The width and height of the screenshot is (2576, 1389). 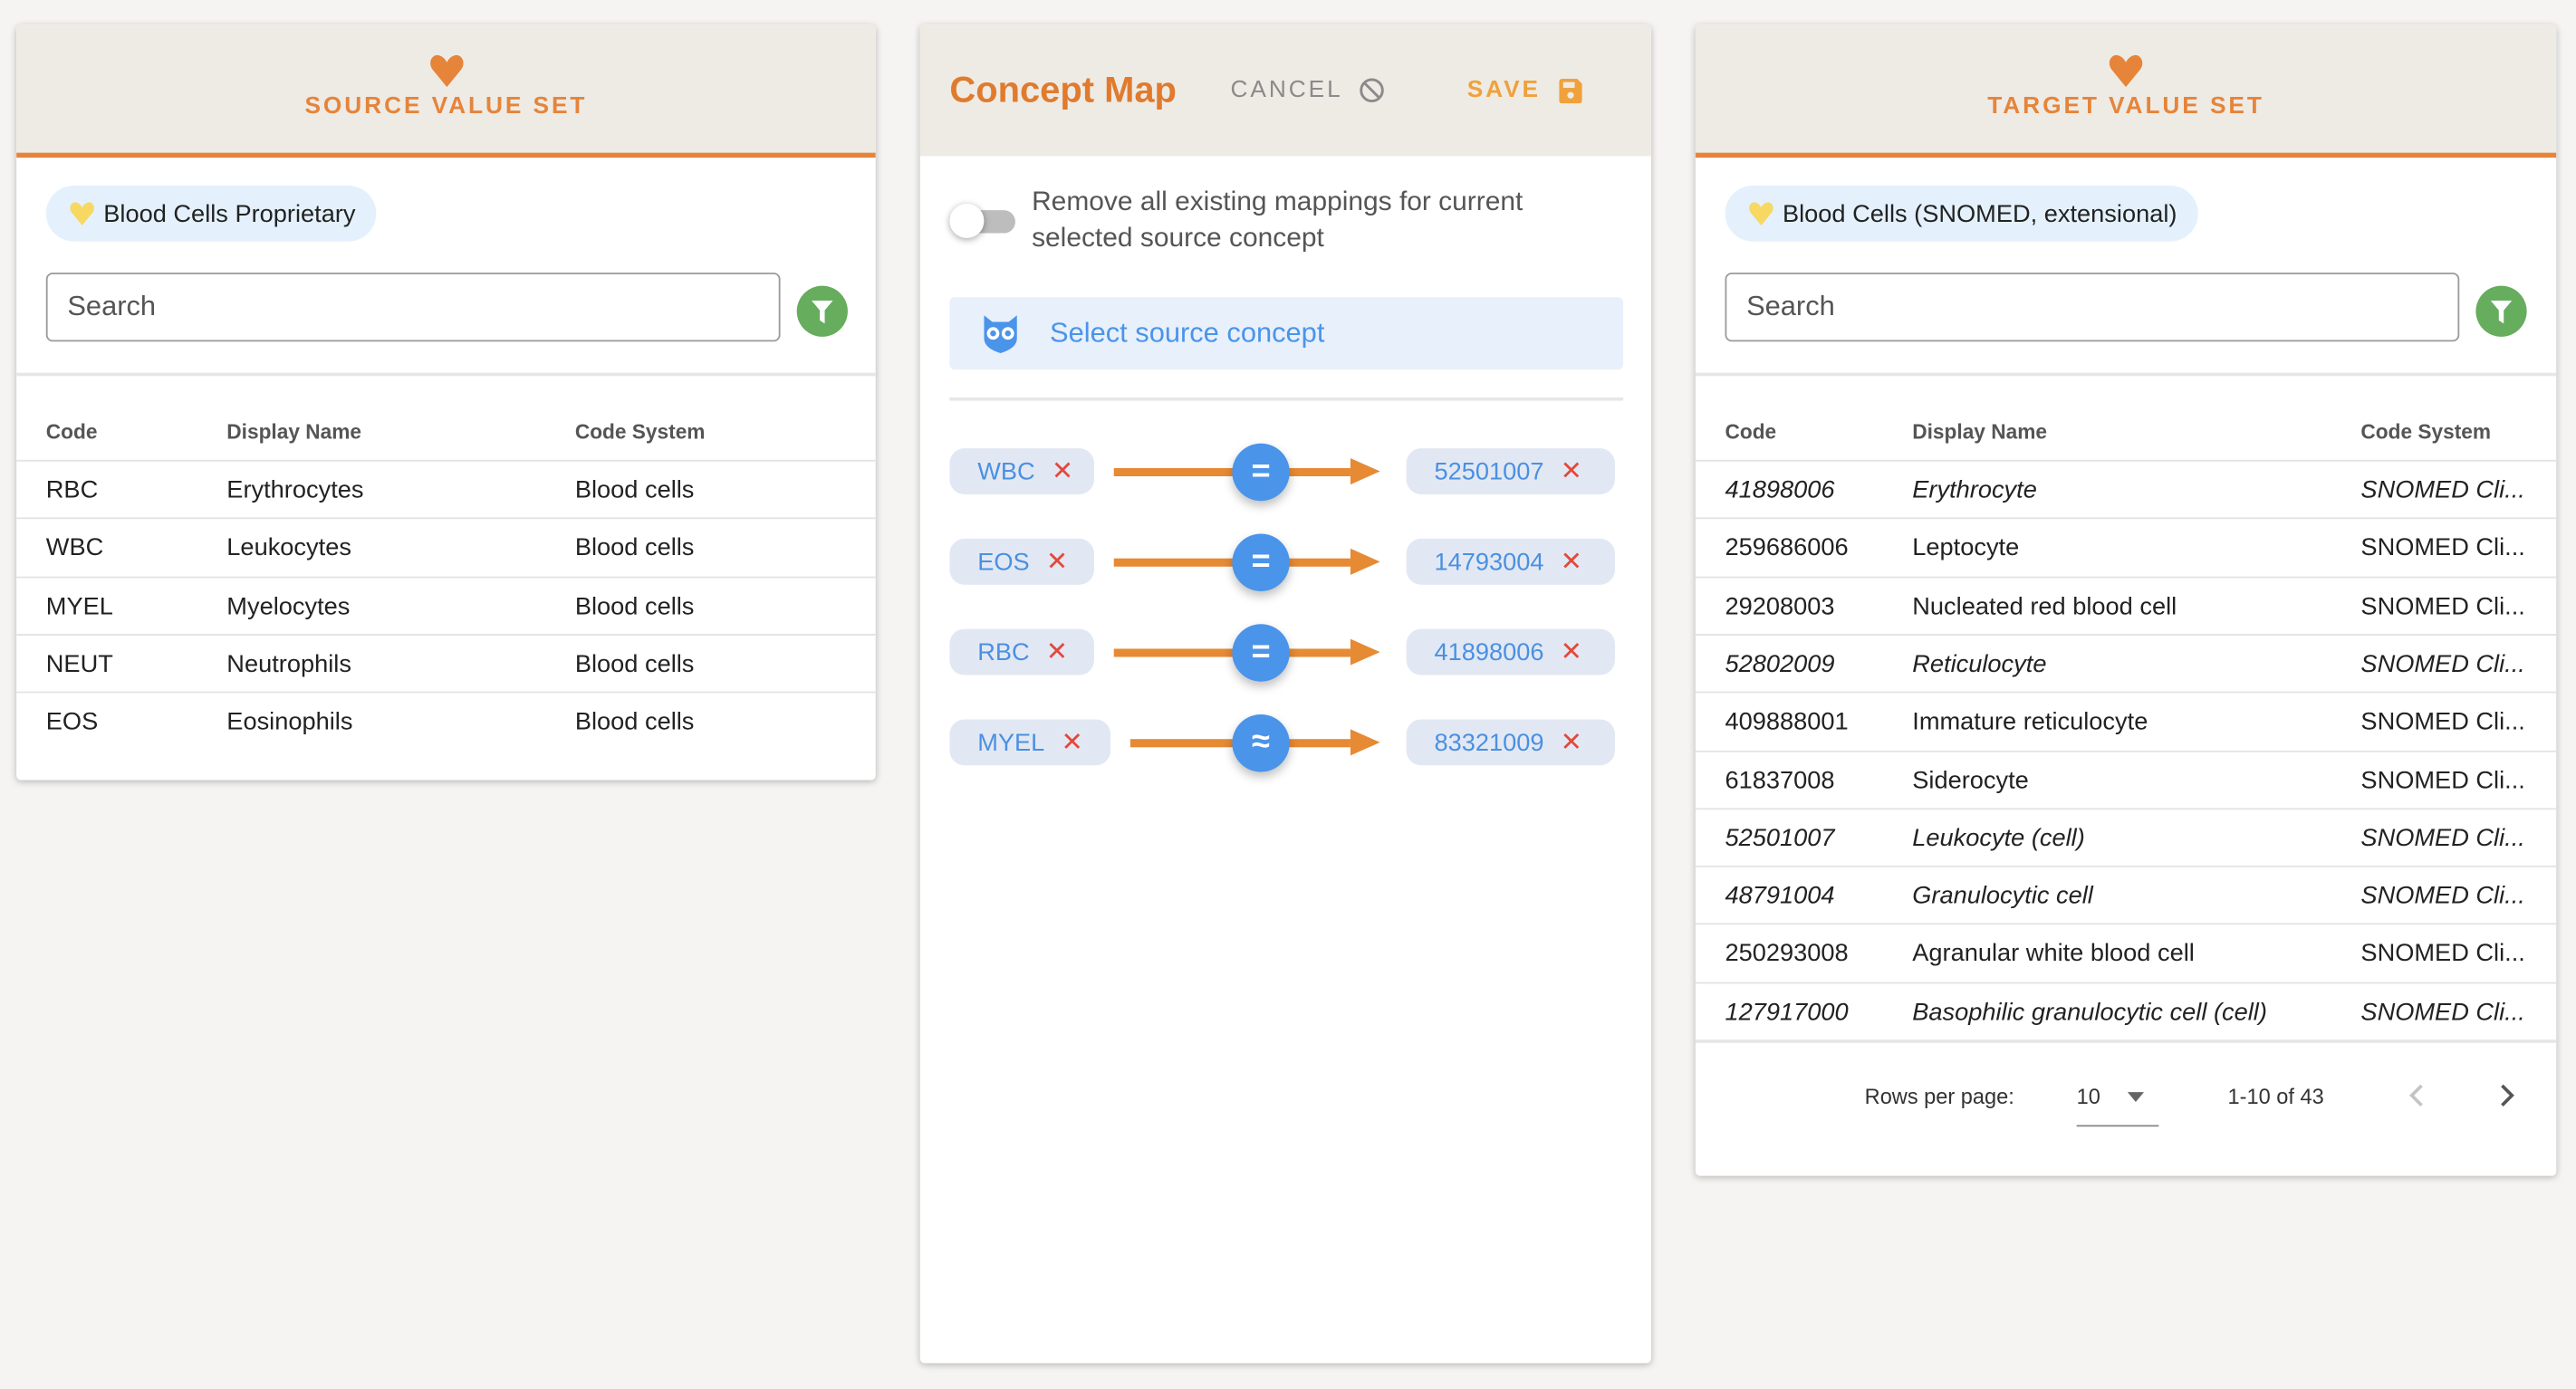 What do you see at coordinates (79, 606) in the screenshot?
I see `cell-code: MYEL` at bounding box center [79, 606].